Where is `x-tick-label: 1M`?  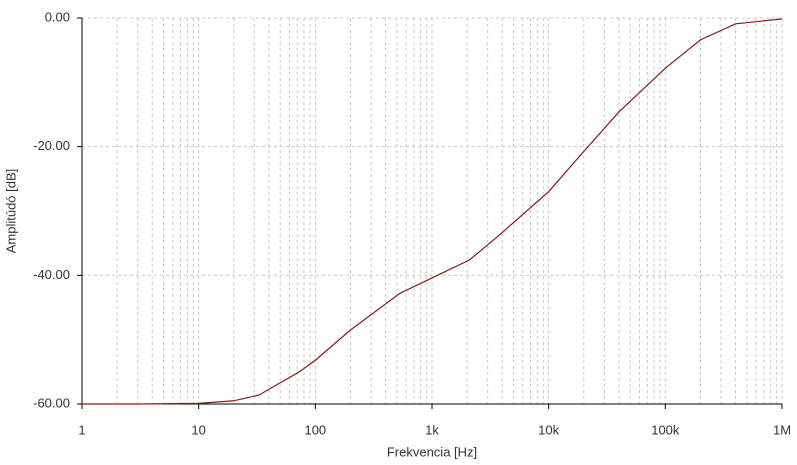
x-tick-label: 1M is located at coordinates (782, 429).